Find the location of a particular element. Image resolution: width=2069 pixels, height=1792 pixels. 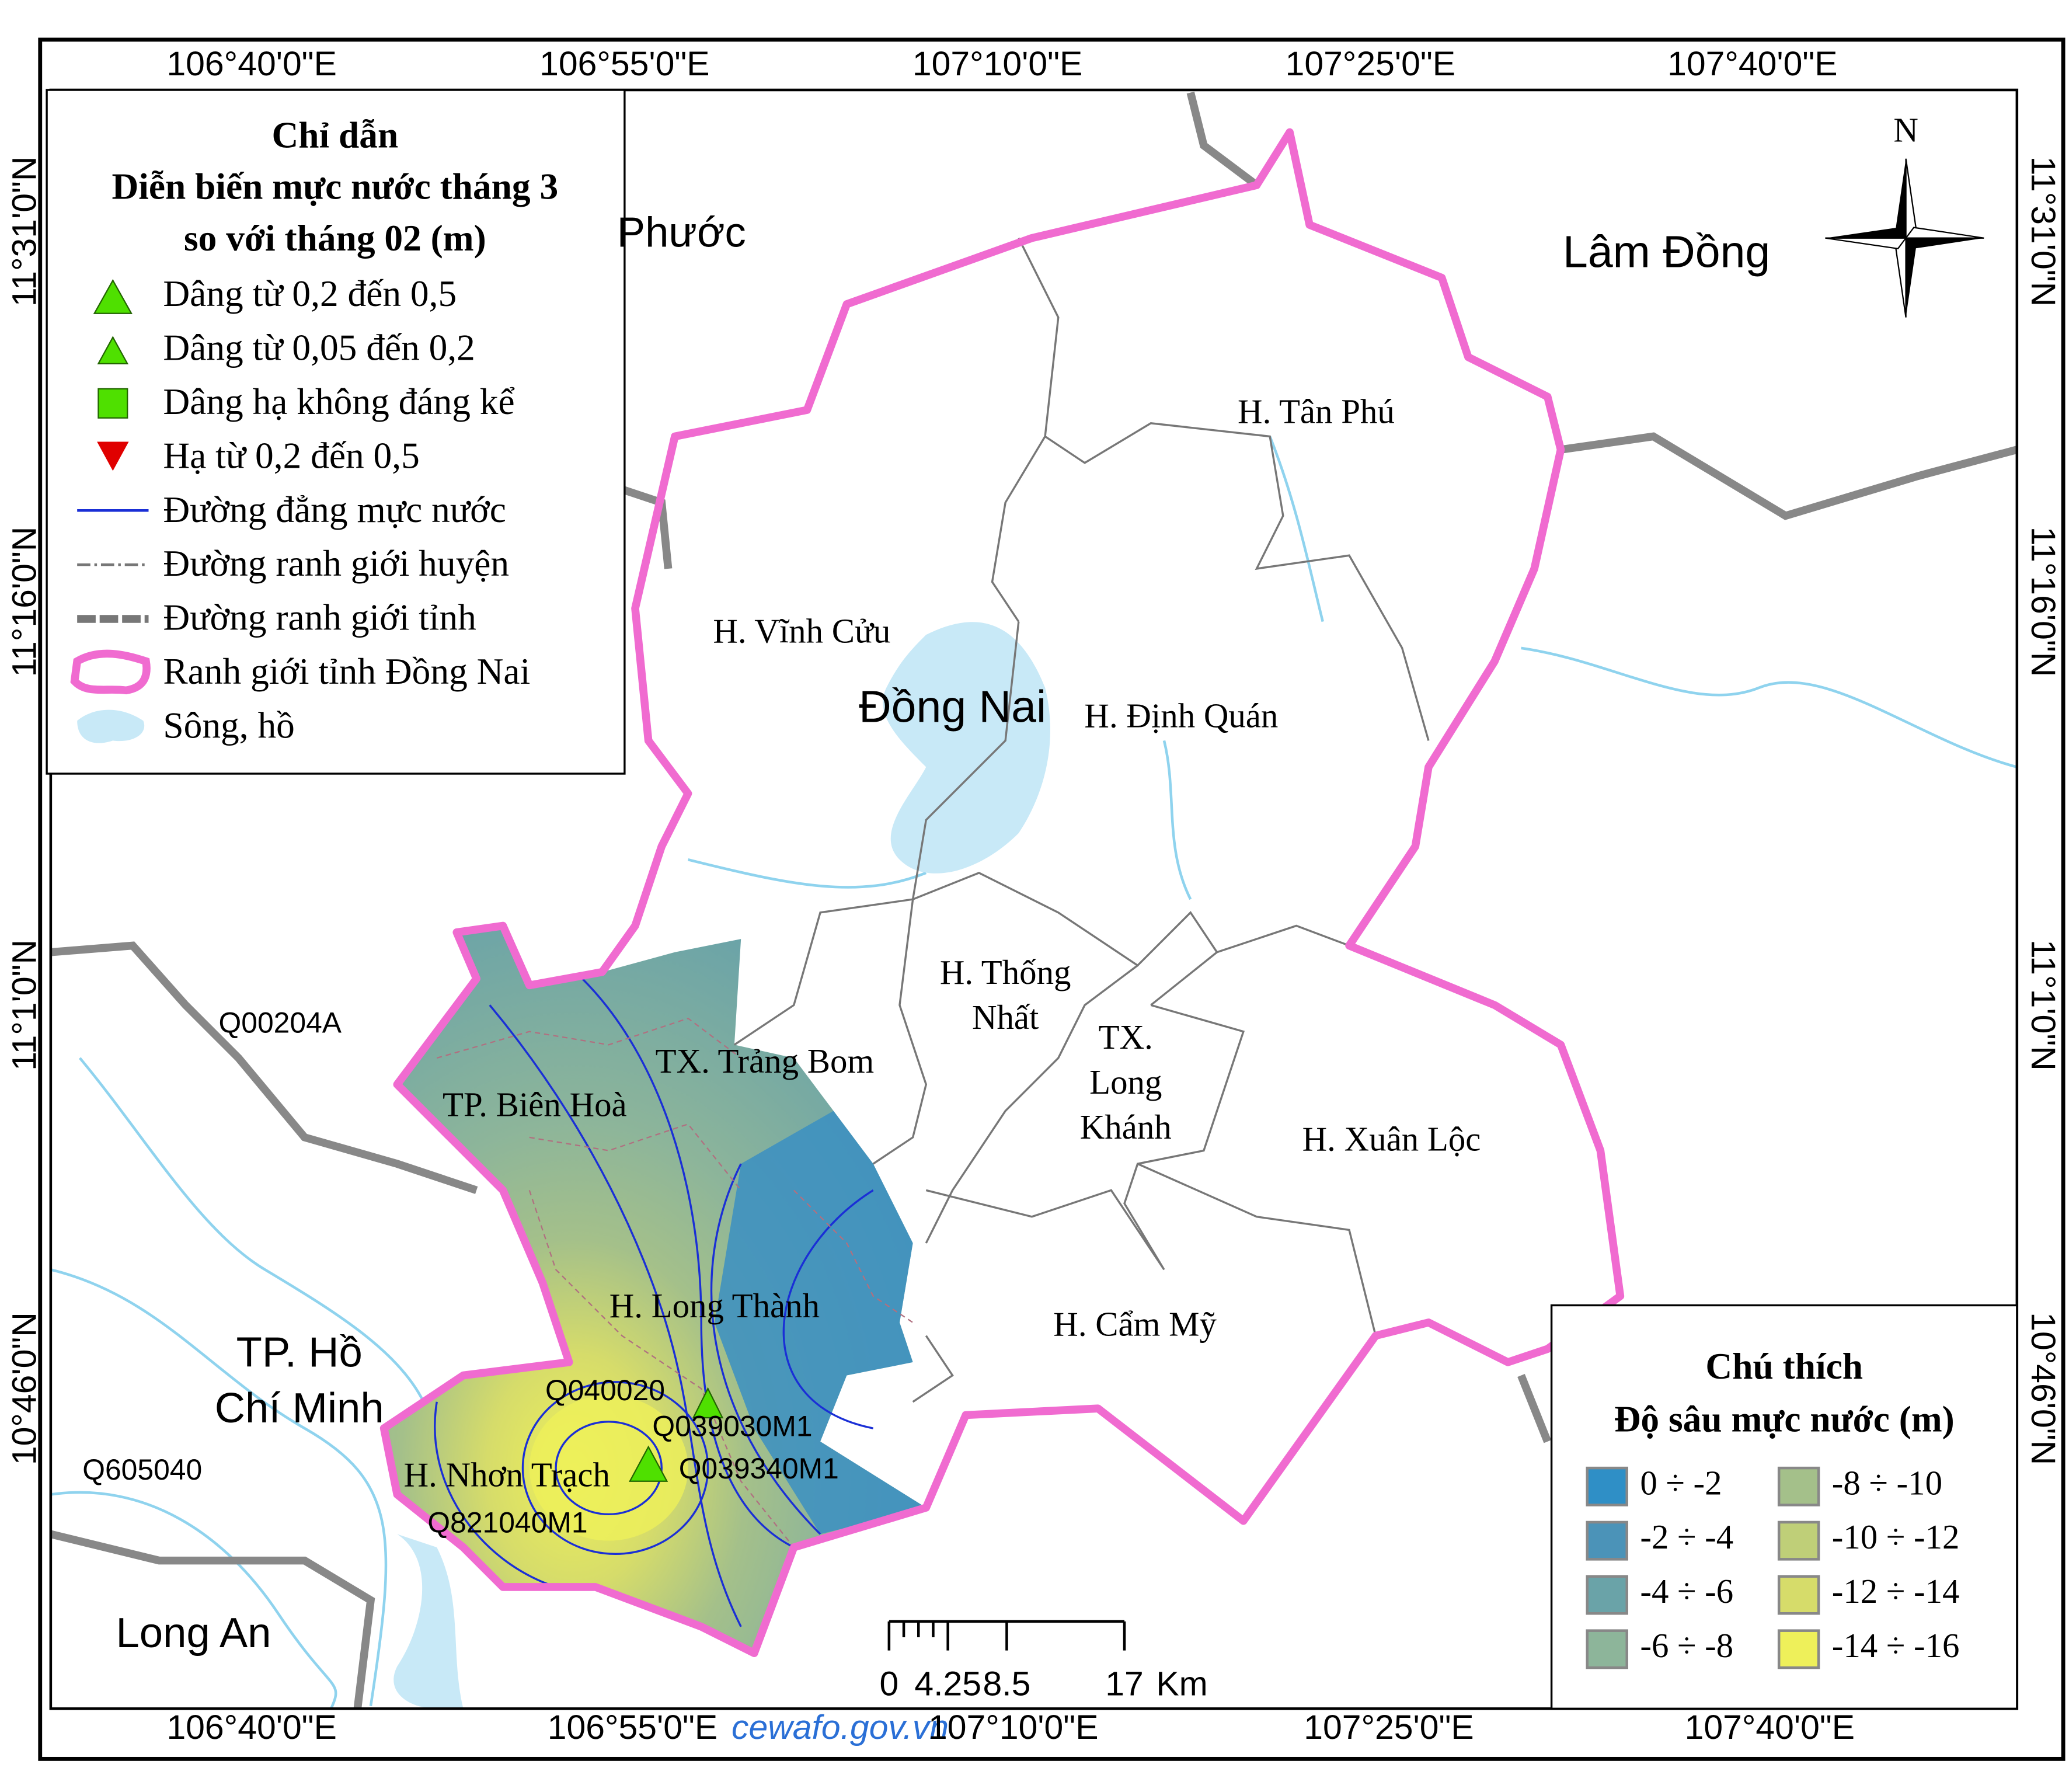

legend-item-label: Ranh giới tỉnh Đồng Nai is located at coordinates (346, 671).